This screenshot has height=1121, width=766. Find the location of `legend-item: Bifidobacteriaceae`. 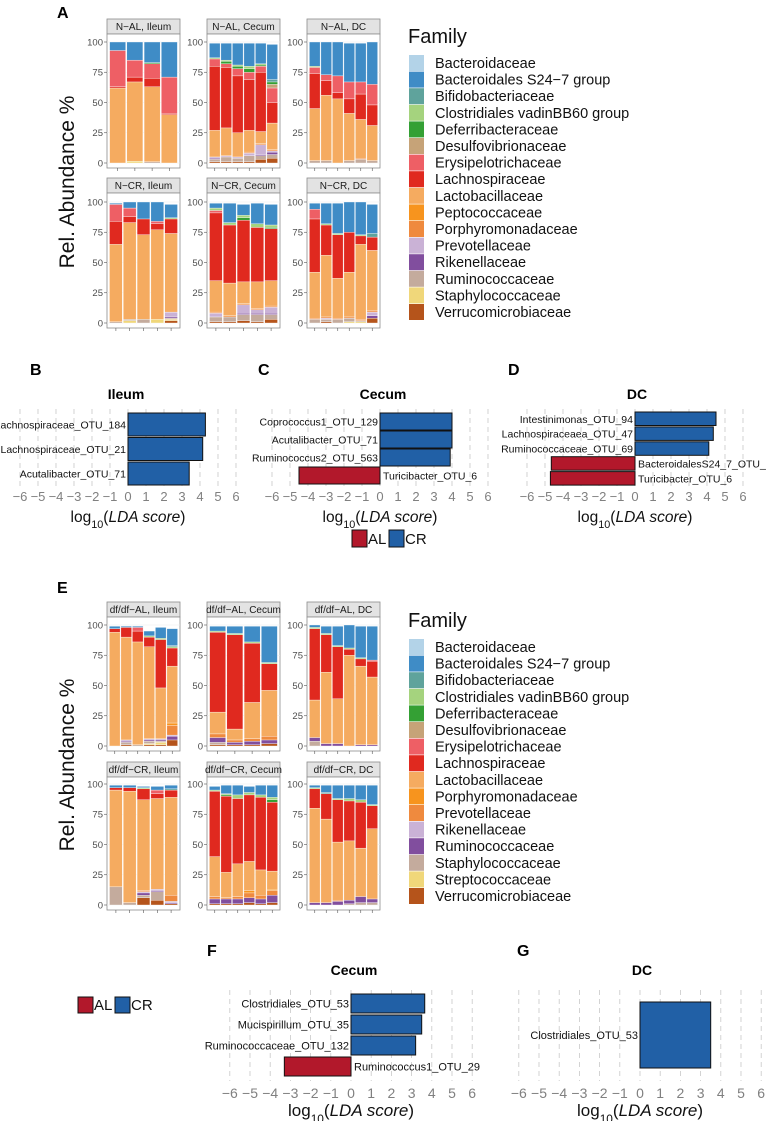

legend-item: Bifidobacteriaceae is located at coordinates (481, 680).